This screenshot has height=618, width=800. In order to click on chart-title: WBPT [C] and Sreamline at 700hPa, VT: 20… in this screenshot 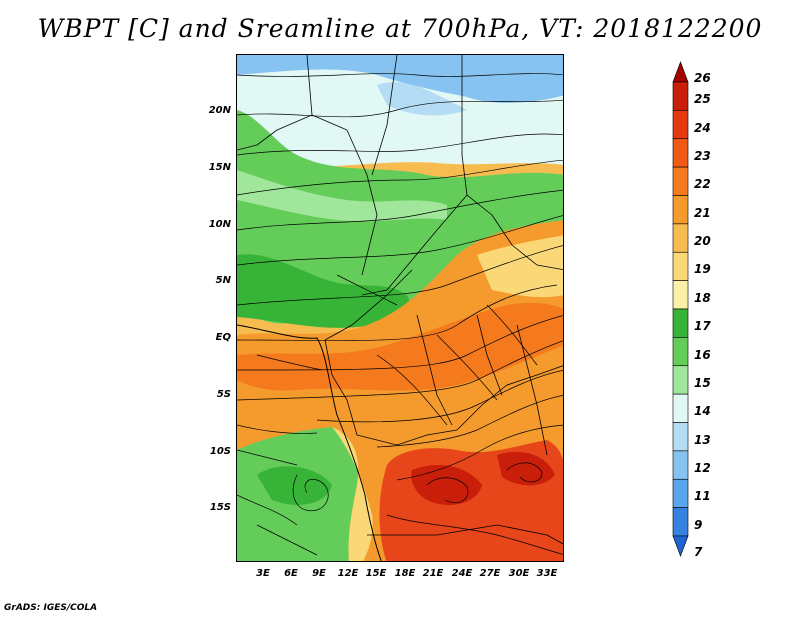, I will do `click(400, 28)`.